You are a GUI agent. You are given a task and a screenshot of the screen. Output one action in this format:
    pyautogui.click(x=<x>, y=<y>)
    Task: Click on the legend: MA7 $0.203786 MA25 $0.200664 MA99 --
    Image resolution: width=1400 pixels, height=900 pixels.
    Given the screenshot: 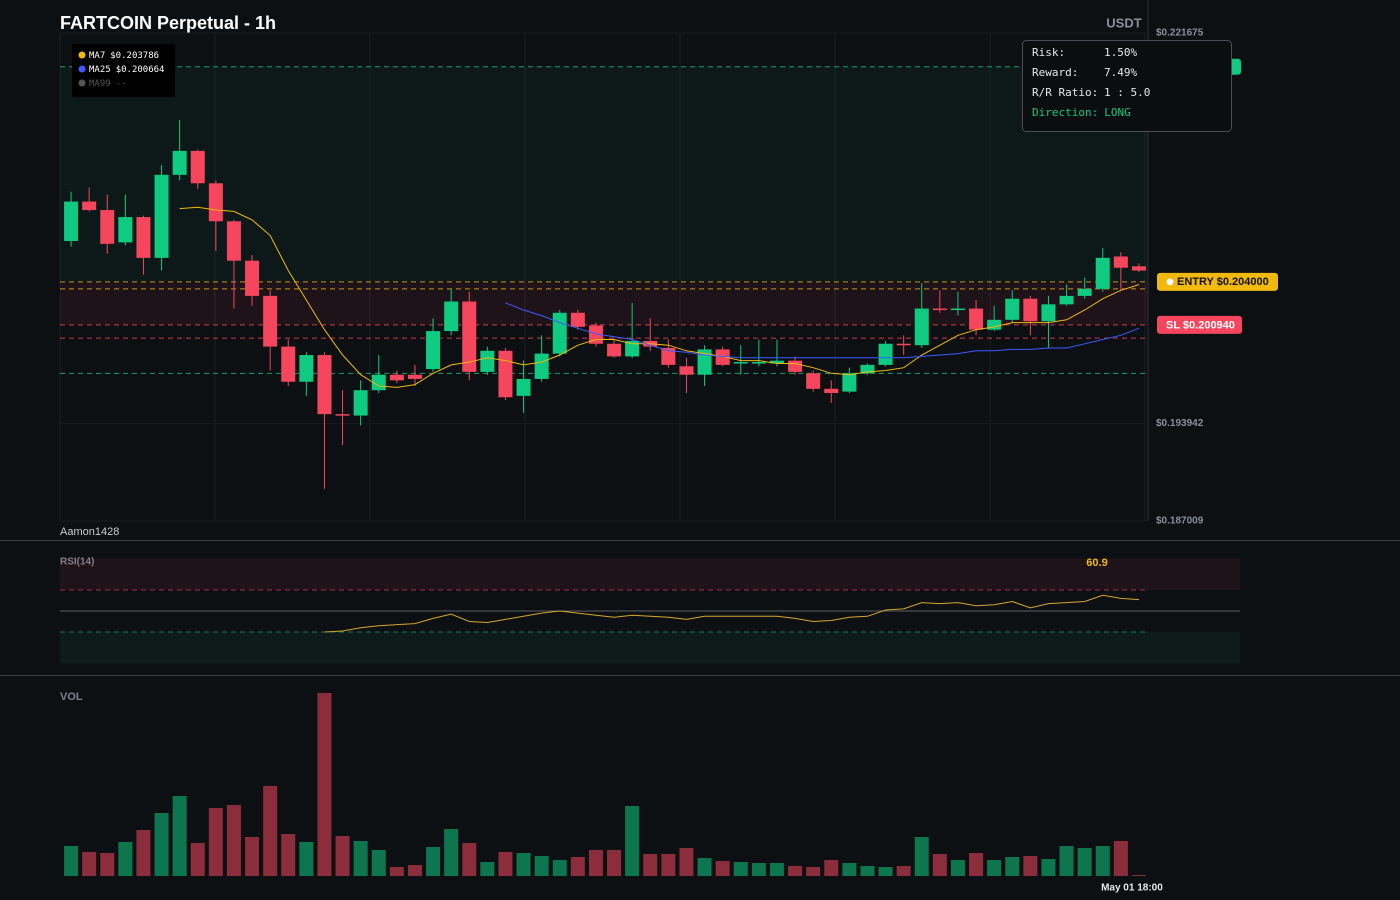 What is the action you would take?
    pyautogui.click(x=123, y=70)
    